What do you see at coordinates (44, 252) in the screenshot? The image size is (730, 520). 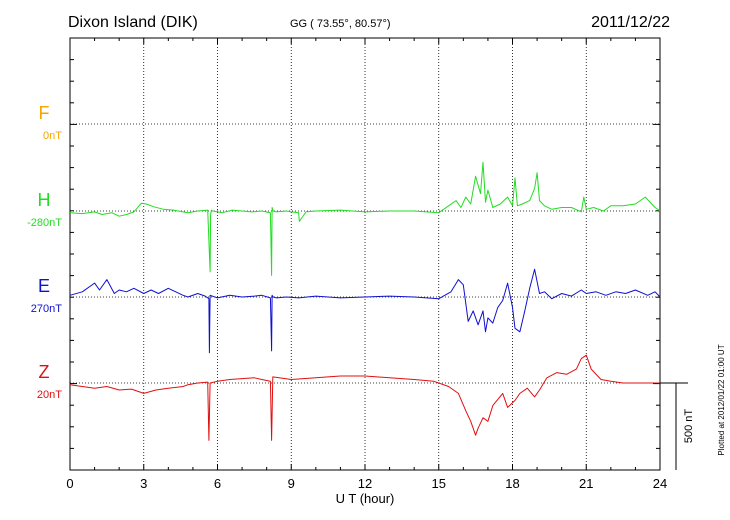 I see `series-labels: F 0nT H -280nT E 270nT Z 20nT` at bounding box center [44, 252].